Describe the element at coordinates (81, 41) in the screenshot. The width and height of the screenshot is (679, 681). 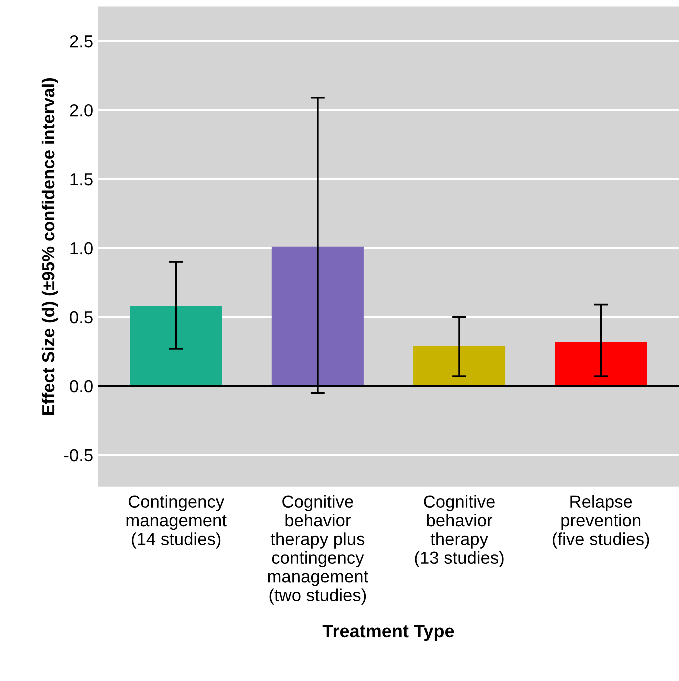
I see `y-tick-label: 2.5` at that location.